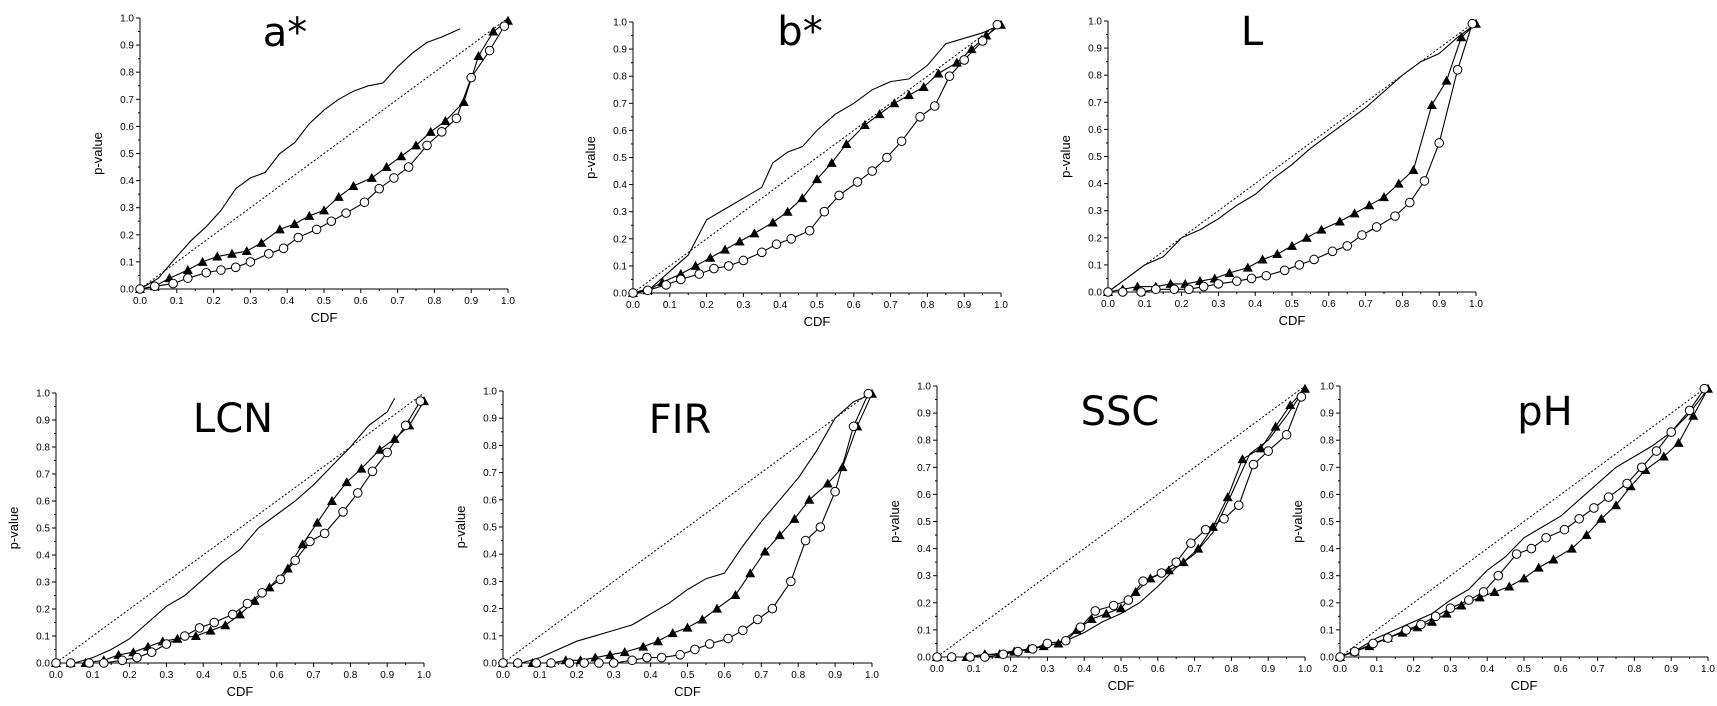 The image size is (1717, 706). I want to click on chart-title: FIR, so click(680, 420).